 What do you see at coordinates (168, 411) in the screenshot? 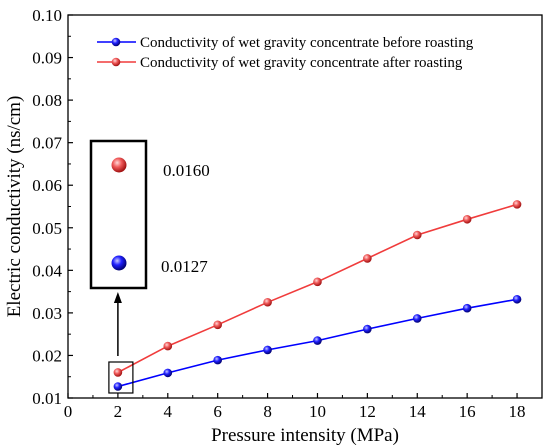
I see `x-tick-label: 4` at bounding box center [168, 411].